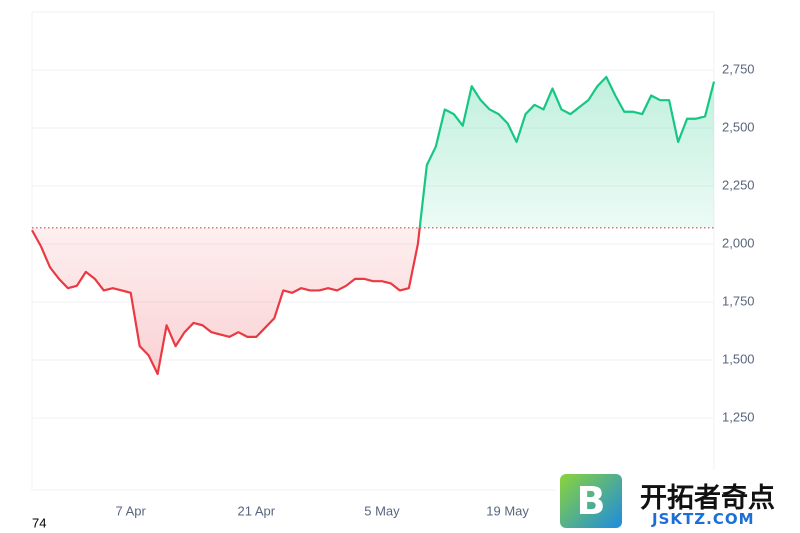 This screenshot has width=800, height=533. I want to click on x-tick-label: 5 May, so click(382, 510).